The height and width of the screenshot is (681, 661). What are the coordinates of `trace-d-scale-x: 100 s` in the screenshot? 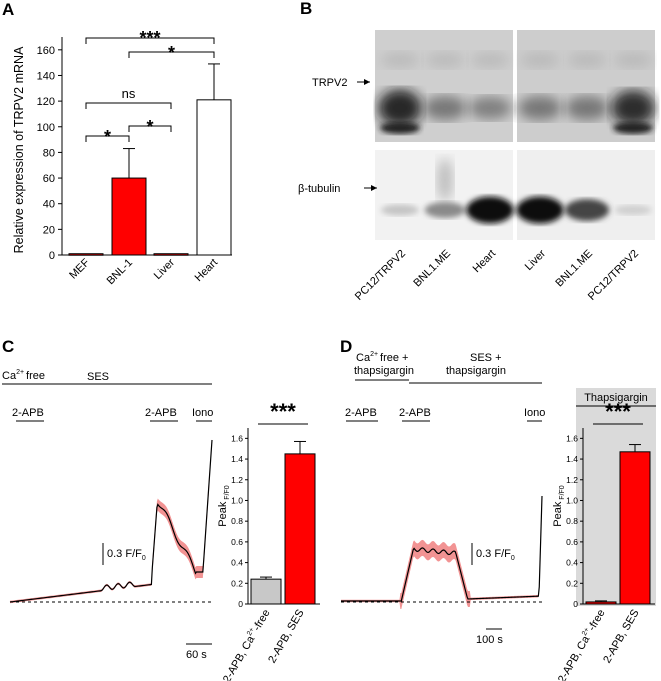 It's located at (489, 640).